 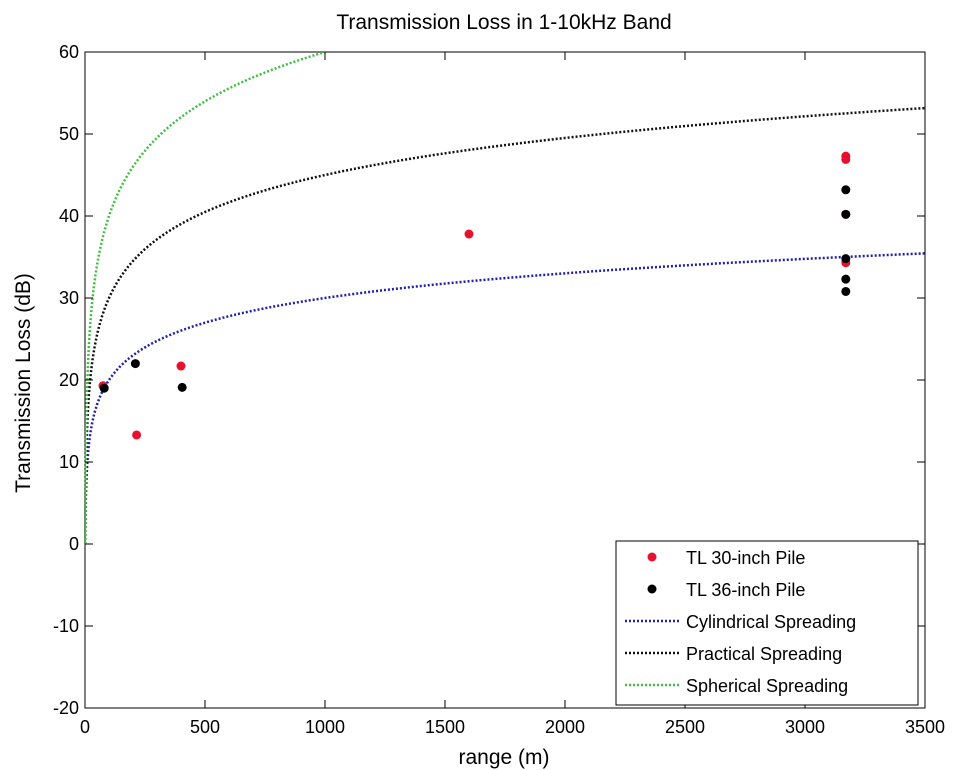 What do you see at coordinates (69, 380) in the screenshot?
I see `y-tick-label: 20` at bounding box center [69, 380].